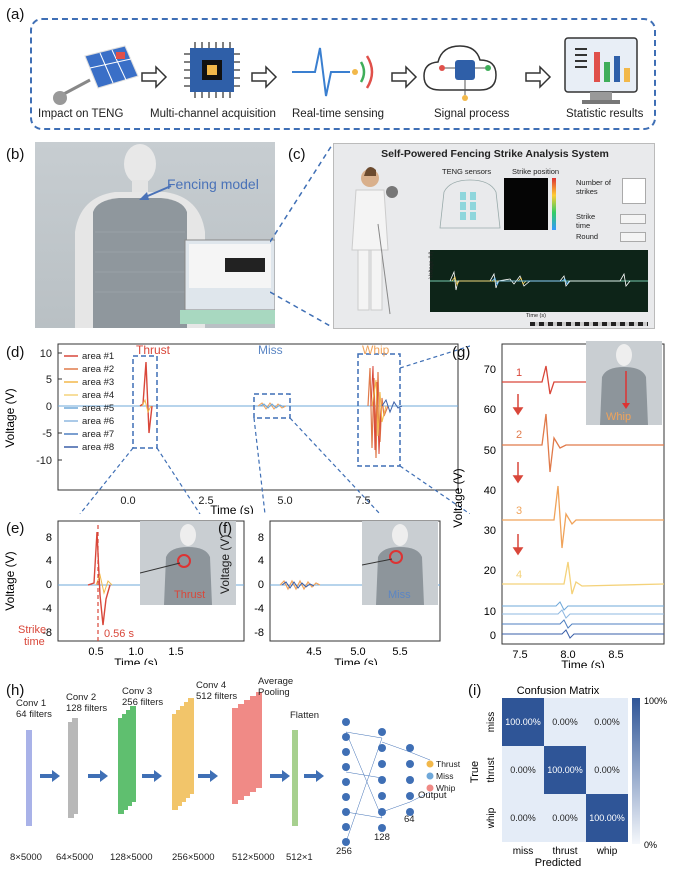  I want to click on pipeline-box, so click(343, 74).